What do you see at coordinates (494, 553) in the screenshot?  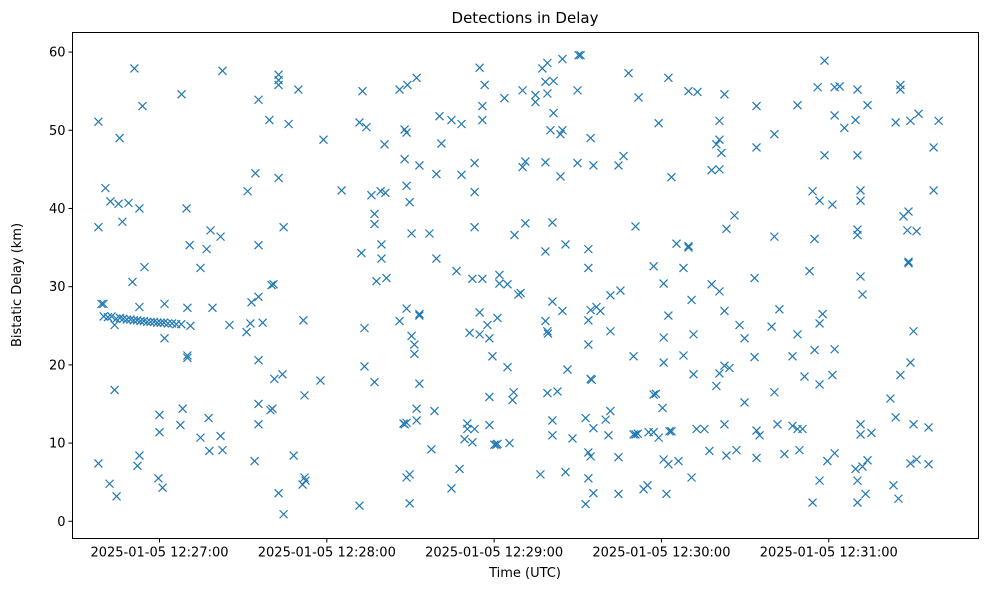 I see `x-tick-label: 2025-01-05 12:29:00` at bounding box center [494, 553].